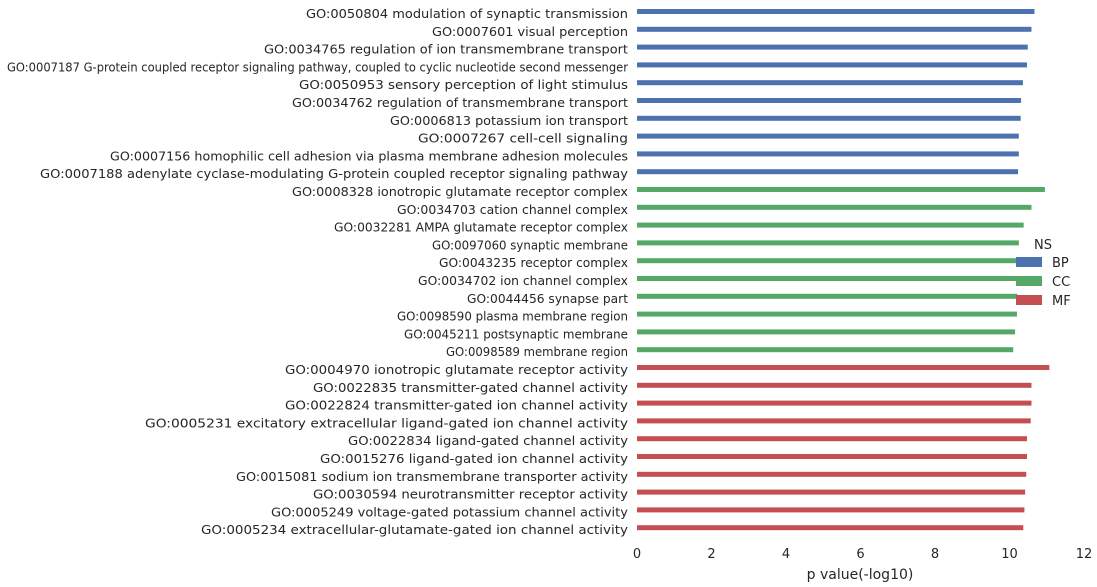 The width and height of the screenshot is (1097, 587). I want to click on y-tick-label: GO:0045211 postsynaptic membrane, so click(516, 333).